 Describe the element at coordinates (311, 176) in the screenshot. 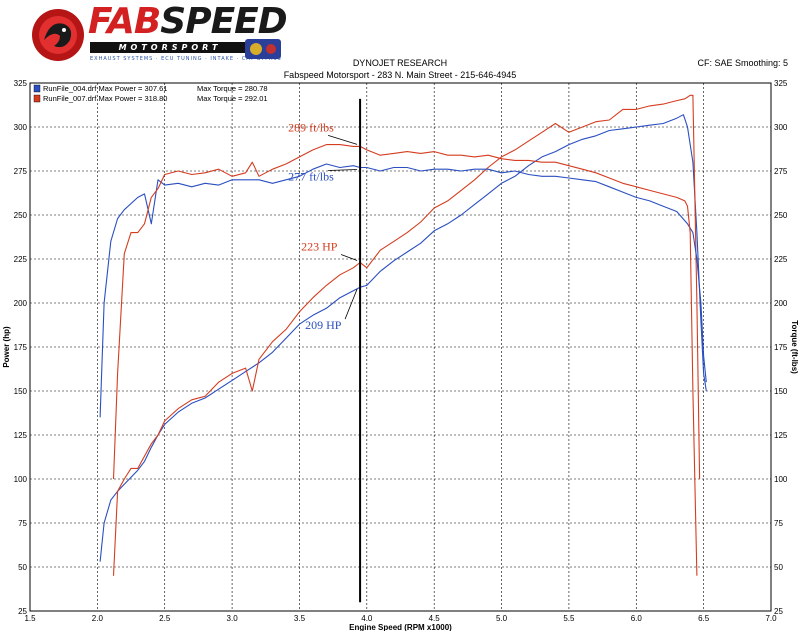

I see `annotation-label: 277 ft/lbs` at that location.